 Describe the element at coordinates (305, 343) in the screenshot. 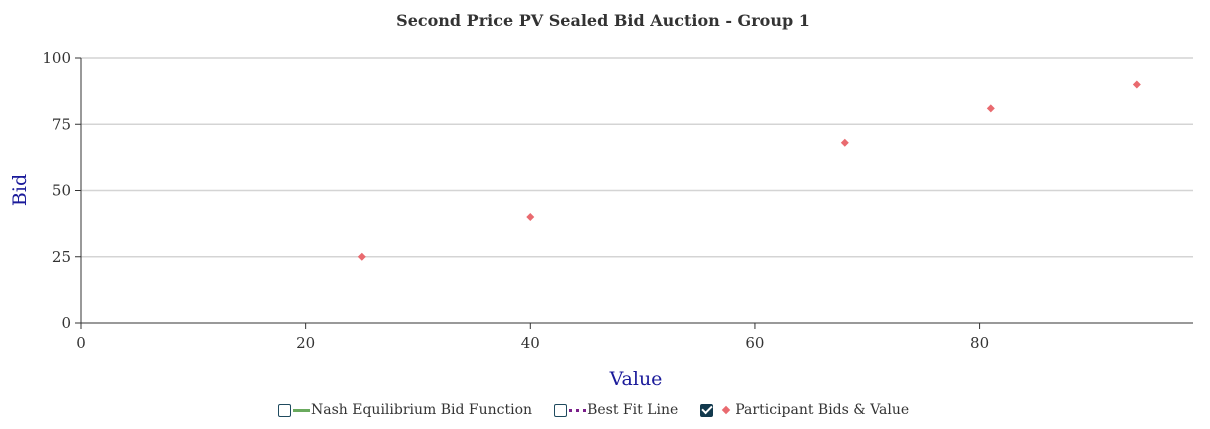

I see `x-tick-label: 20` at that location.